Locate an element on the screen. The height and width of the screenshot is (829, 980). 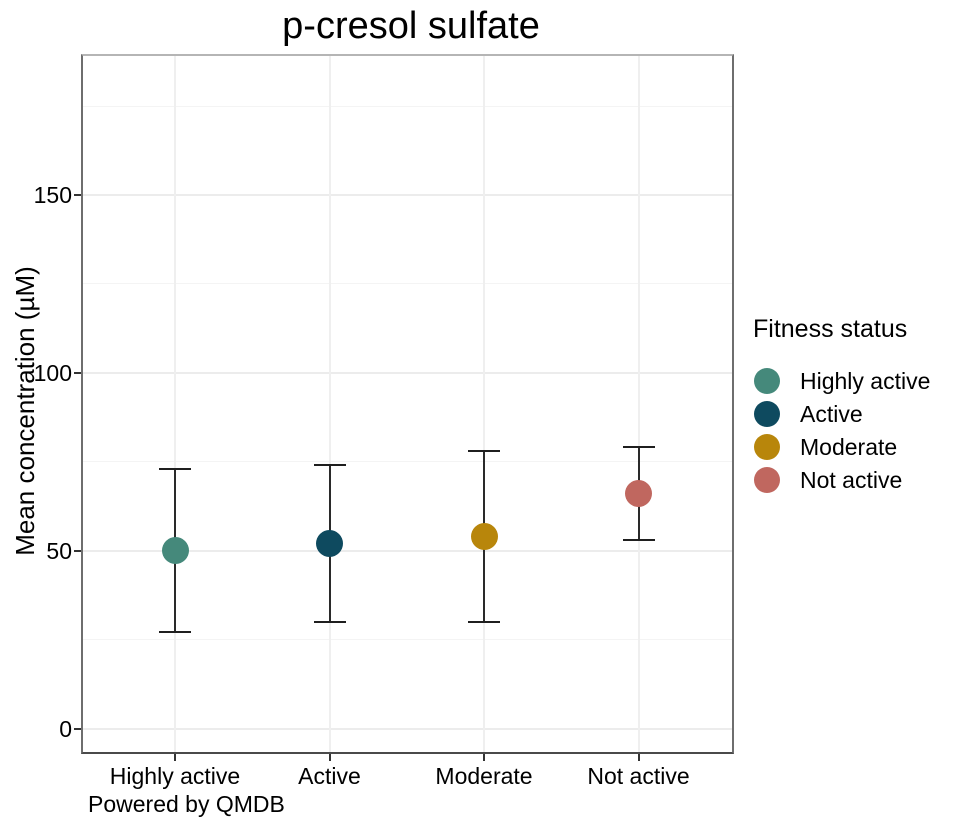
y-tick-label: 0 is located at coordinates (65, 728).